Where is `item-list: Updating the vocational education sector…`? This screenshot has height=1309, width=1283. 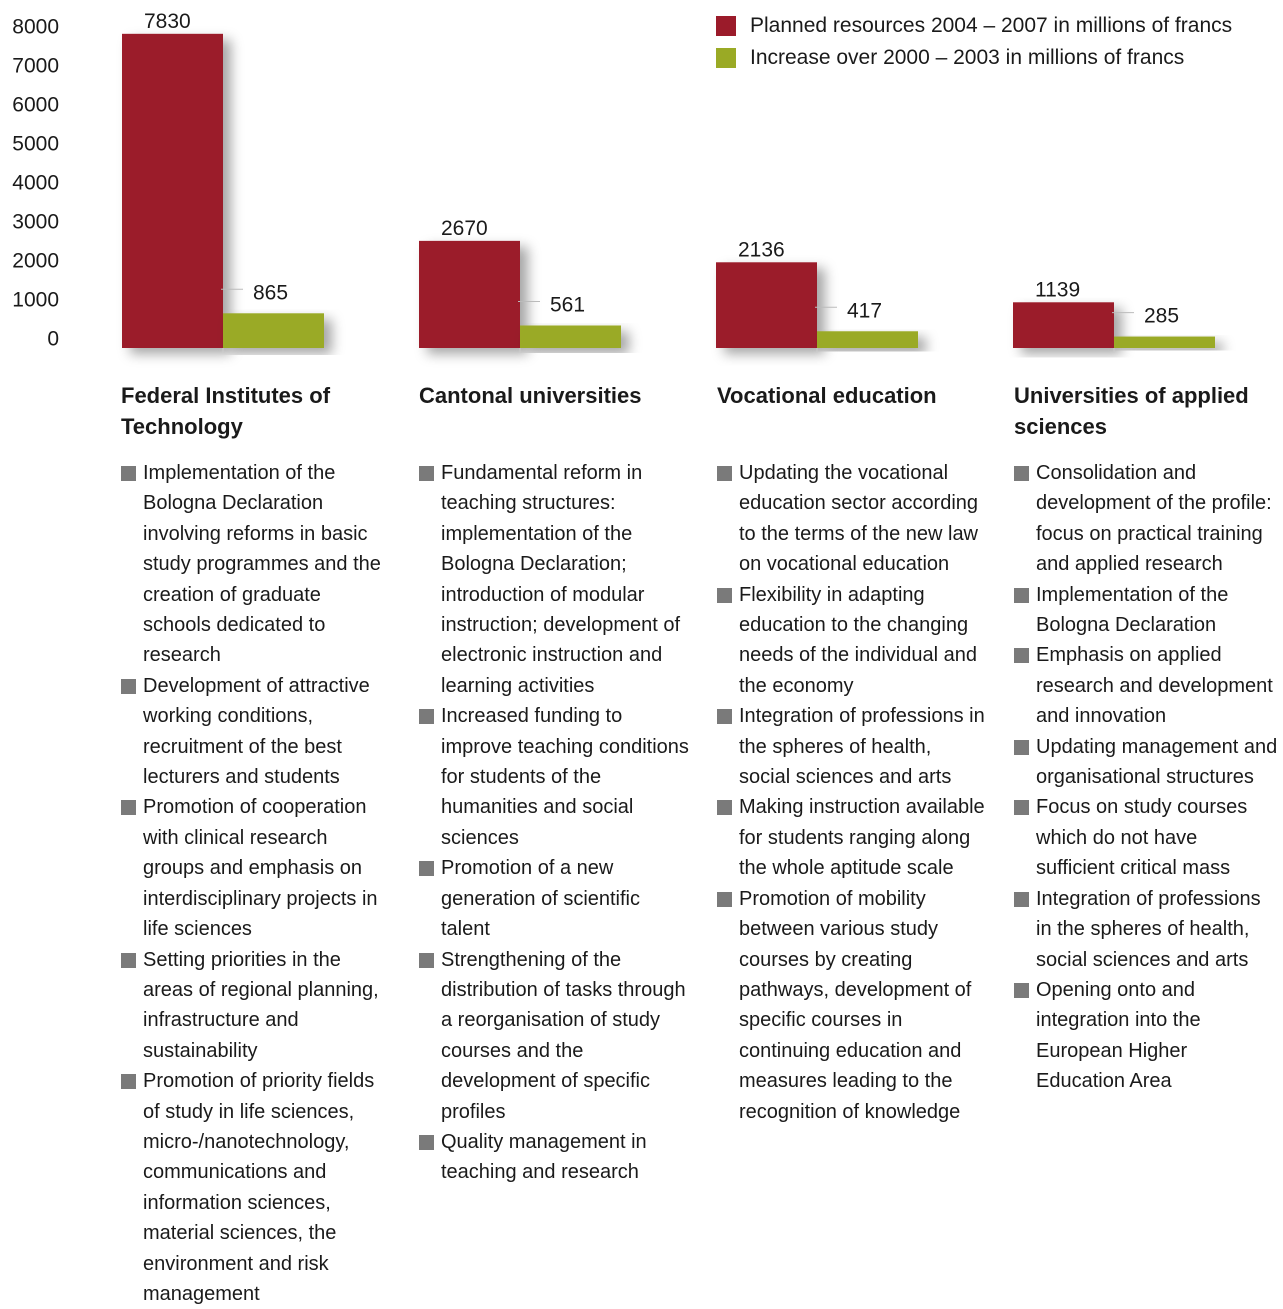 item-list: Updating the vocational education sector… is located at coordinates (852, 792).